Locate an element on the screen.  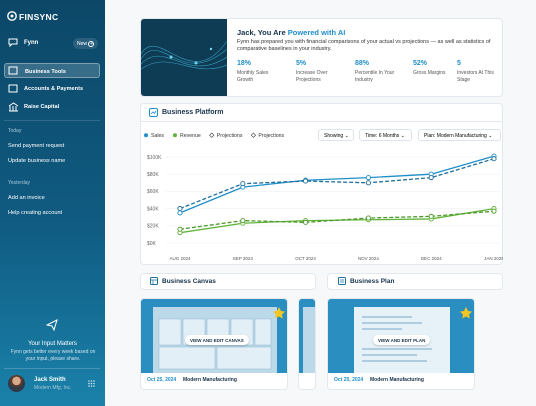
y-tick-label: $40K is located at coordinates (153, 209).